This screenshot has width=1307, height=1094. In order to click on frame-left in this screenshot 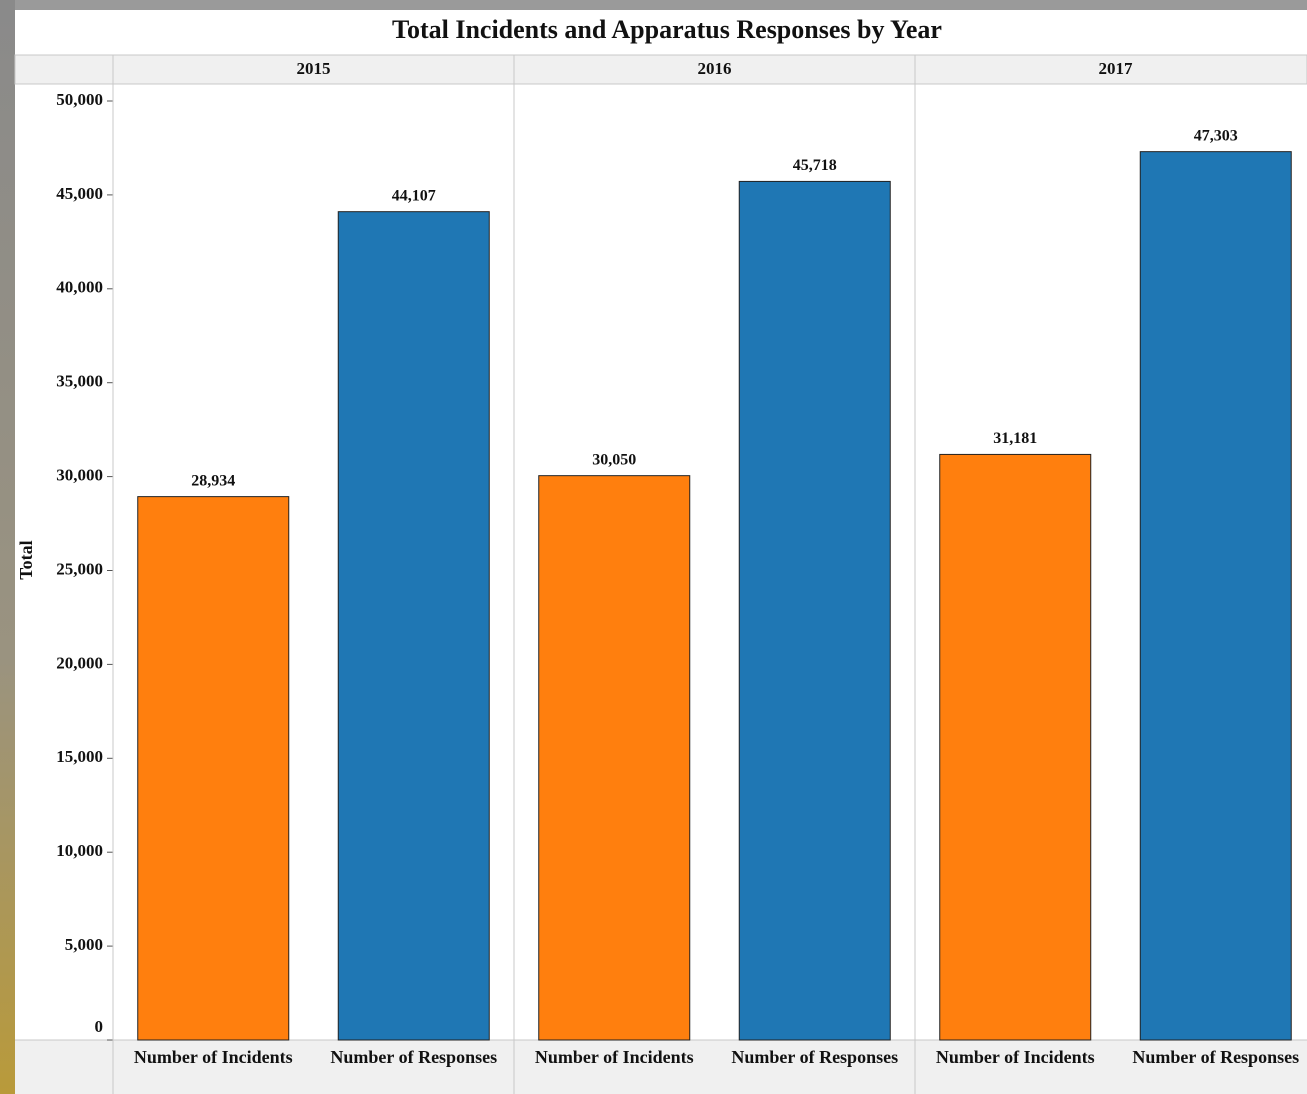, I will do `click(7, 547)`.